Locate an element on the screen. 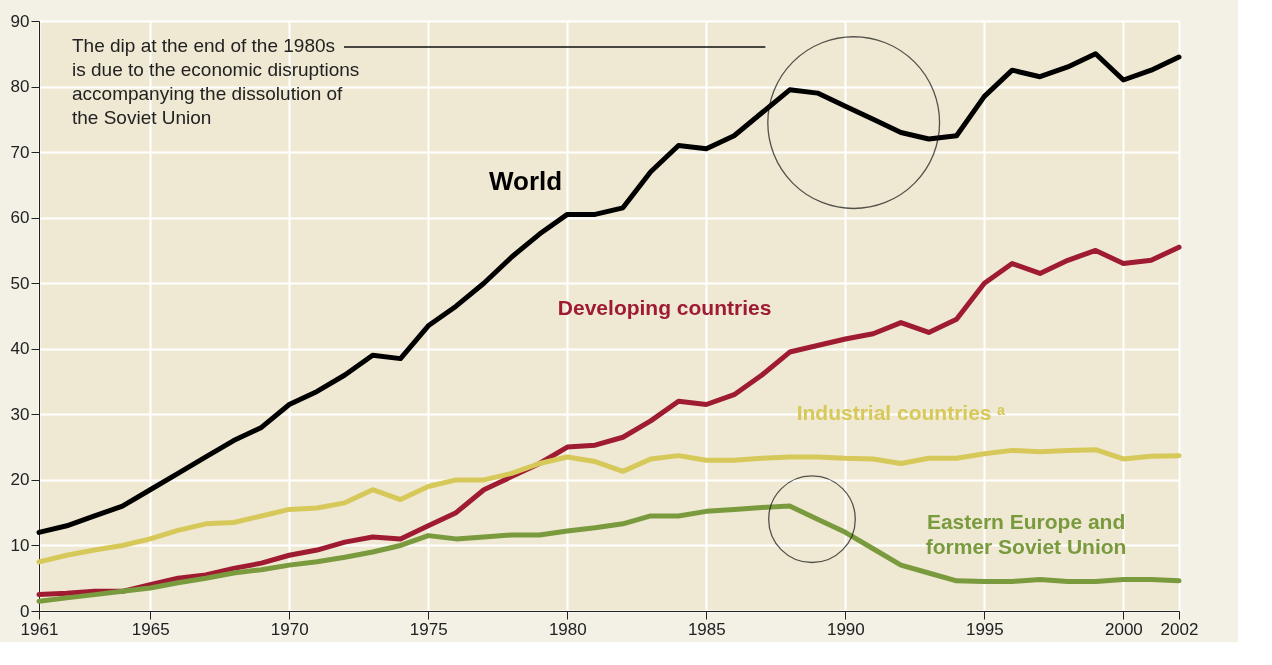  y-tick-label: 60 is located at coordinates (20, 218).